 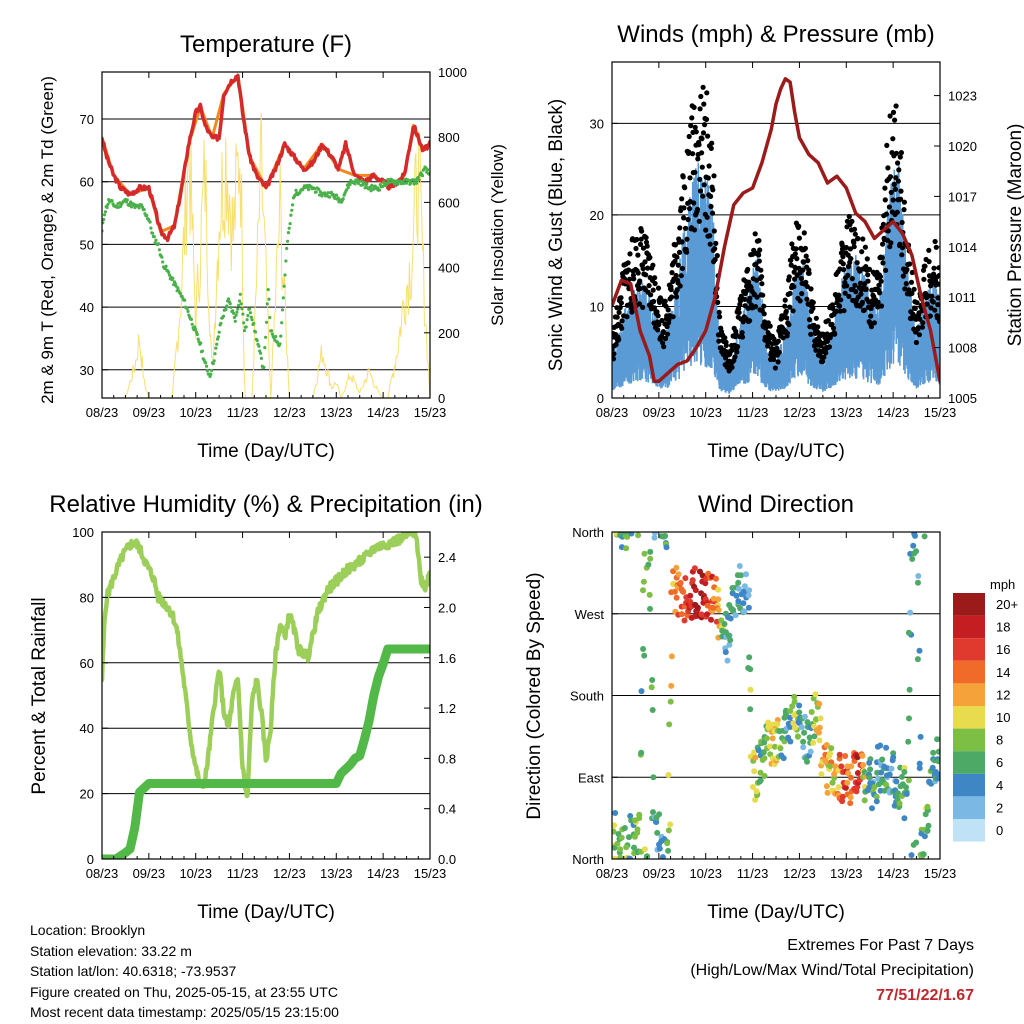 What do you see at coordinates (588, 859) in the screenshot?
I see `direction-y-tick-label: North` at bounding box center [588, 859].